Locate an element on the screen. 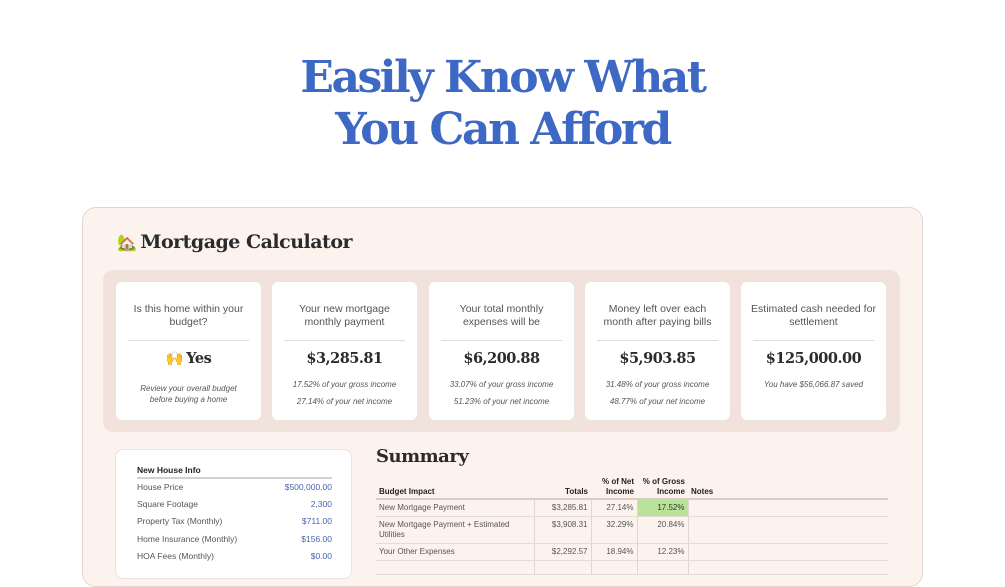 This screenshot has height=587, width=1005. cell-impact: Your Other Expenses is located at coordinates (455, 552).